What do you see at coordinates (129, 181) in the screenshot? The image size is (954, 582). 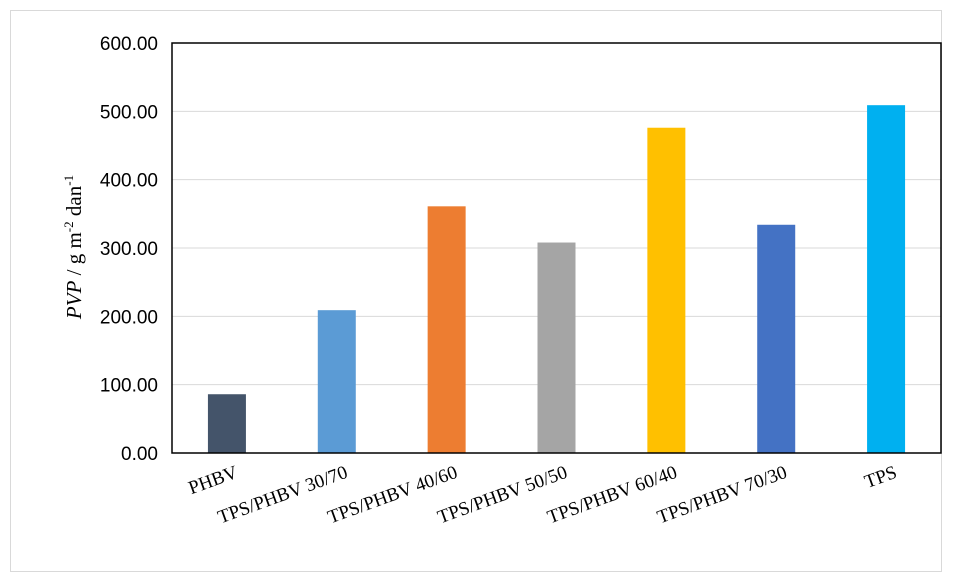 I see `y-tick-label: 400.00` at bounding box center [129, 181].